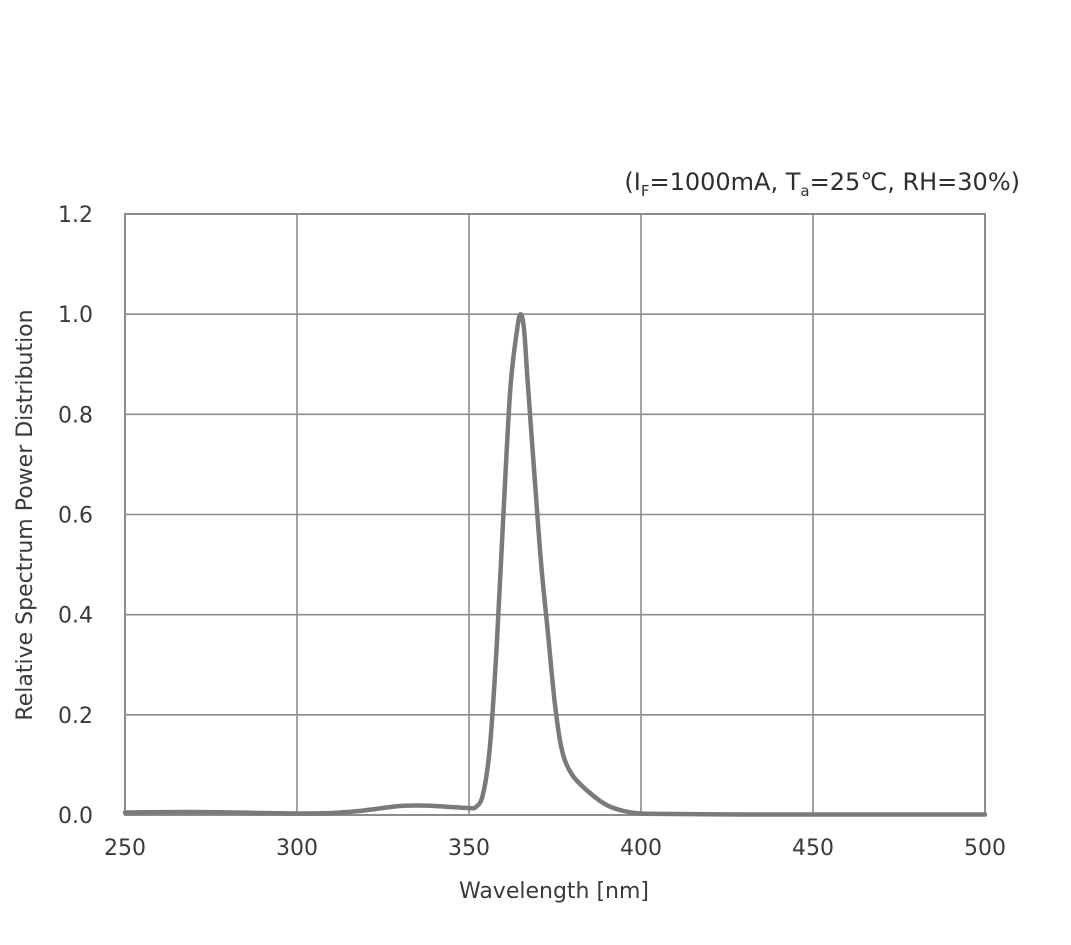 The width and height of the screenshot is (1071, 945). Describe the element at coordinates (75, 616) in the screenshot. I see `y-tick-label: 0.4` at that location.